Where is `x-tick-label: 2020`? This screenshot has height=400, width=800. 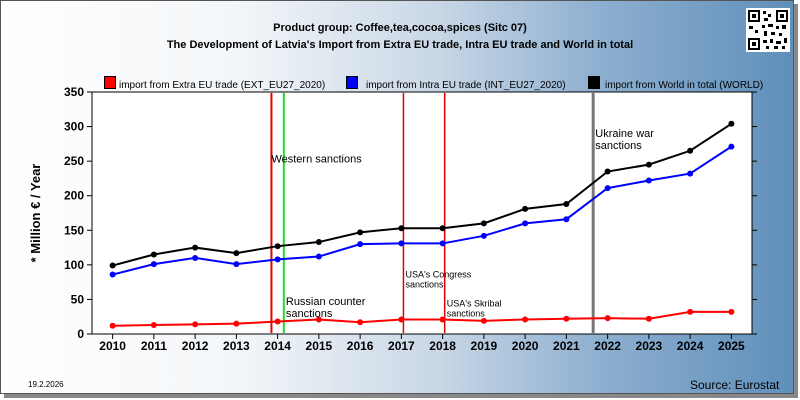 x-tick-label: 2020 is located at coordinates (525, 346).